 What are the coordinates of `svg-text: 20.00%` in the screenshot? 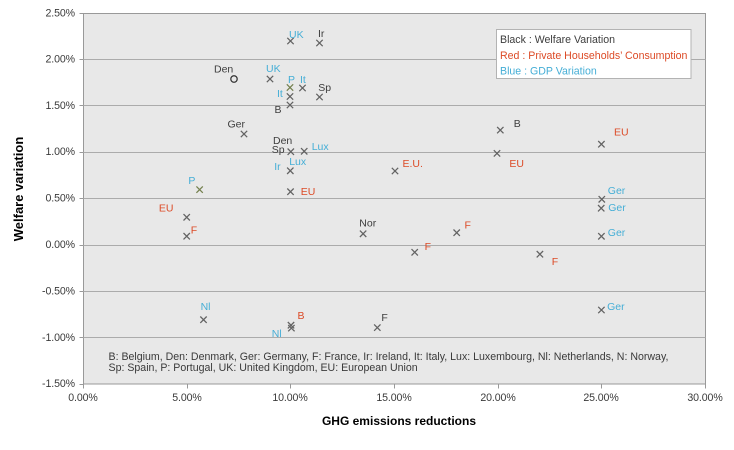 It's located at (498, 398).